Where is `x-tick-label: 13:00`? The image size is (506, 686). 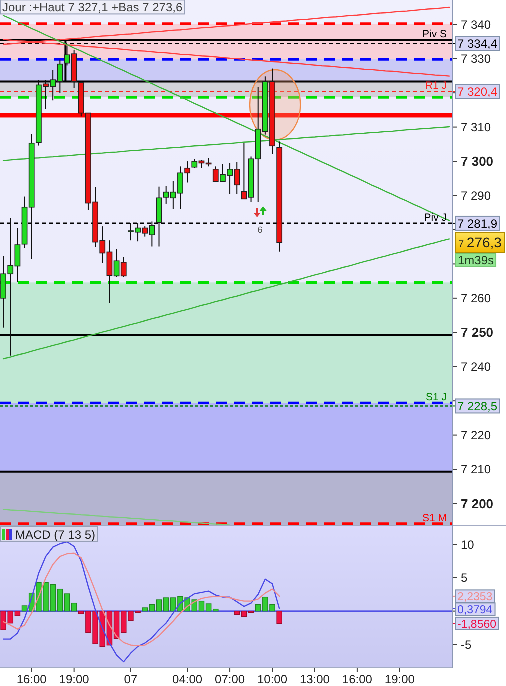 x-tick-label: 13:00 is located at coordinates (315, 679).